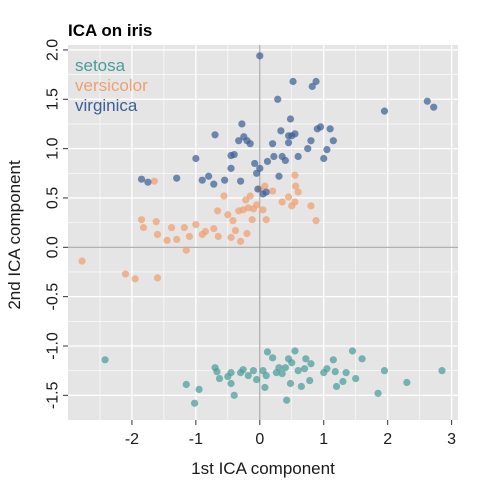  I want to click on y-tick-label: -0.5, so click(53, 297).